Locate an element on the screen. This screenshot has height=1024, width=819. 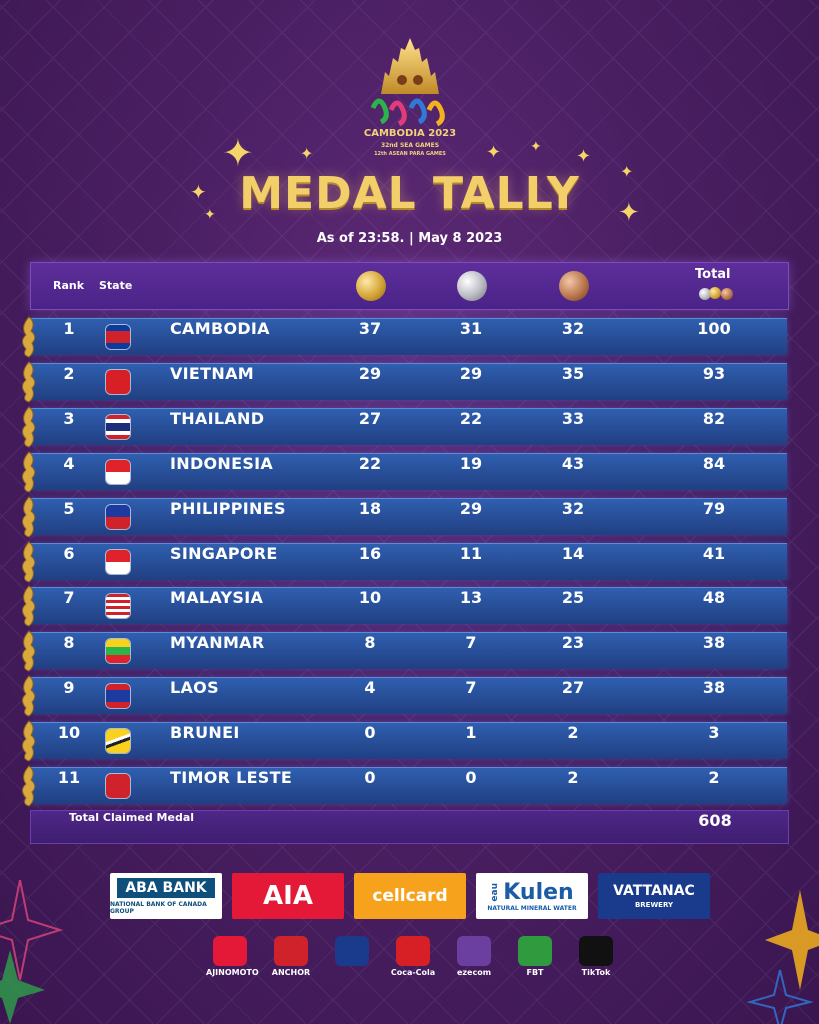
gold-count: 29 is located at coordinates (370, 373).